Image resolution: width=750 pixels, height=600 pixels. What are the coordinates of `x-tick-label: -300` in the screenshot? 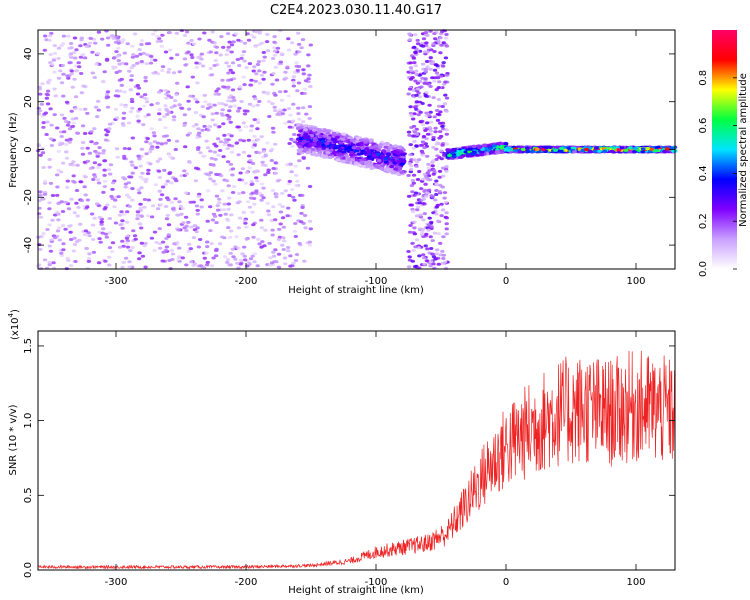 It's located at (116, 582).